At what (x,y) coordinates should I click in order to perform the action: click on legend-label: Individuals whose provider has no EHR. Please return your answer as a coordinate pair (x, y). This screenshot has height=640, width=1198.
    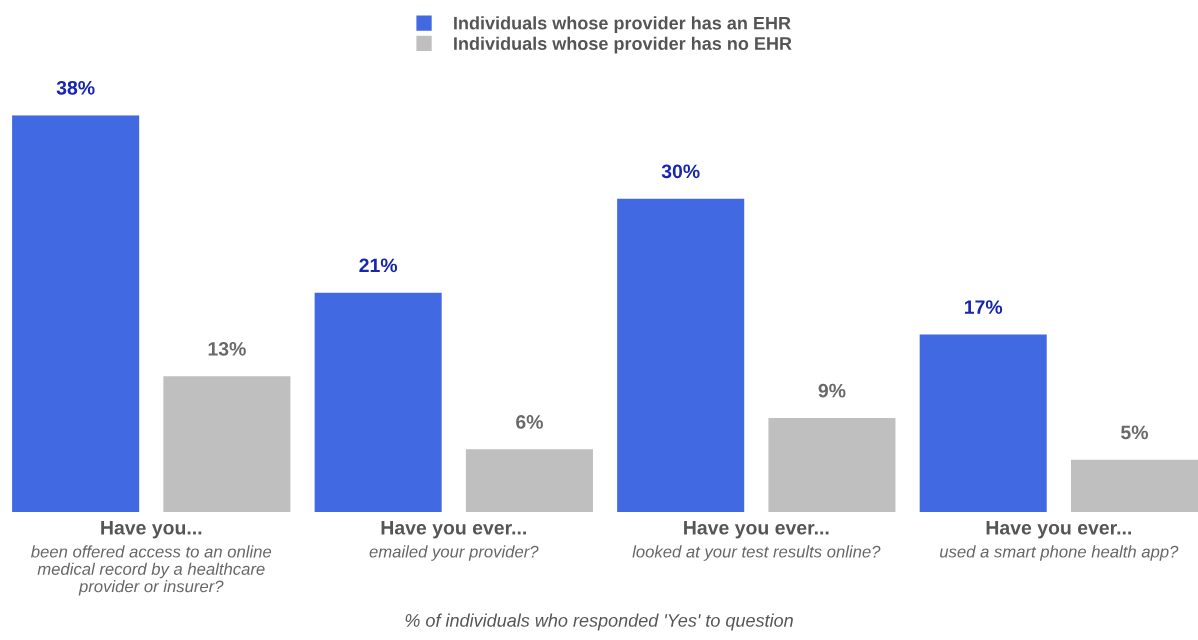
    Looking at the image, I should click on (623, 45).